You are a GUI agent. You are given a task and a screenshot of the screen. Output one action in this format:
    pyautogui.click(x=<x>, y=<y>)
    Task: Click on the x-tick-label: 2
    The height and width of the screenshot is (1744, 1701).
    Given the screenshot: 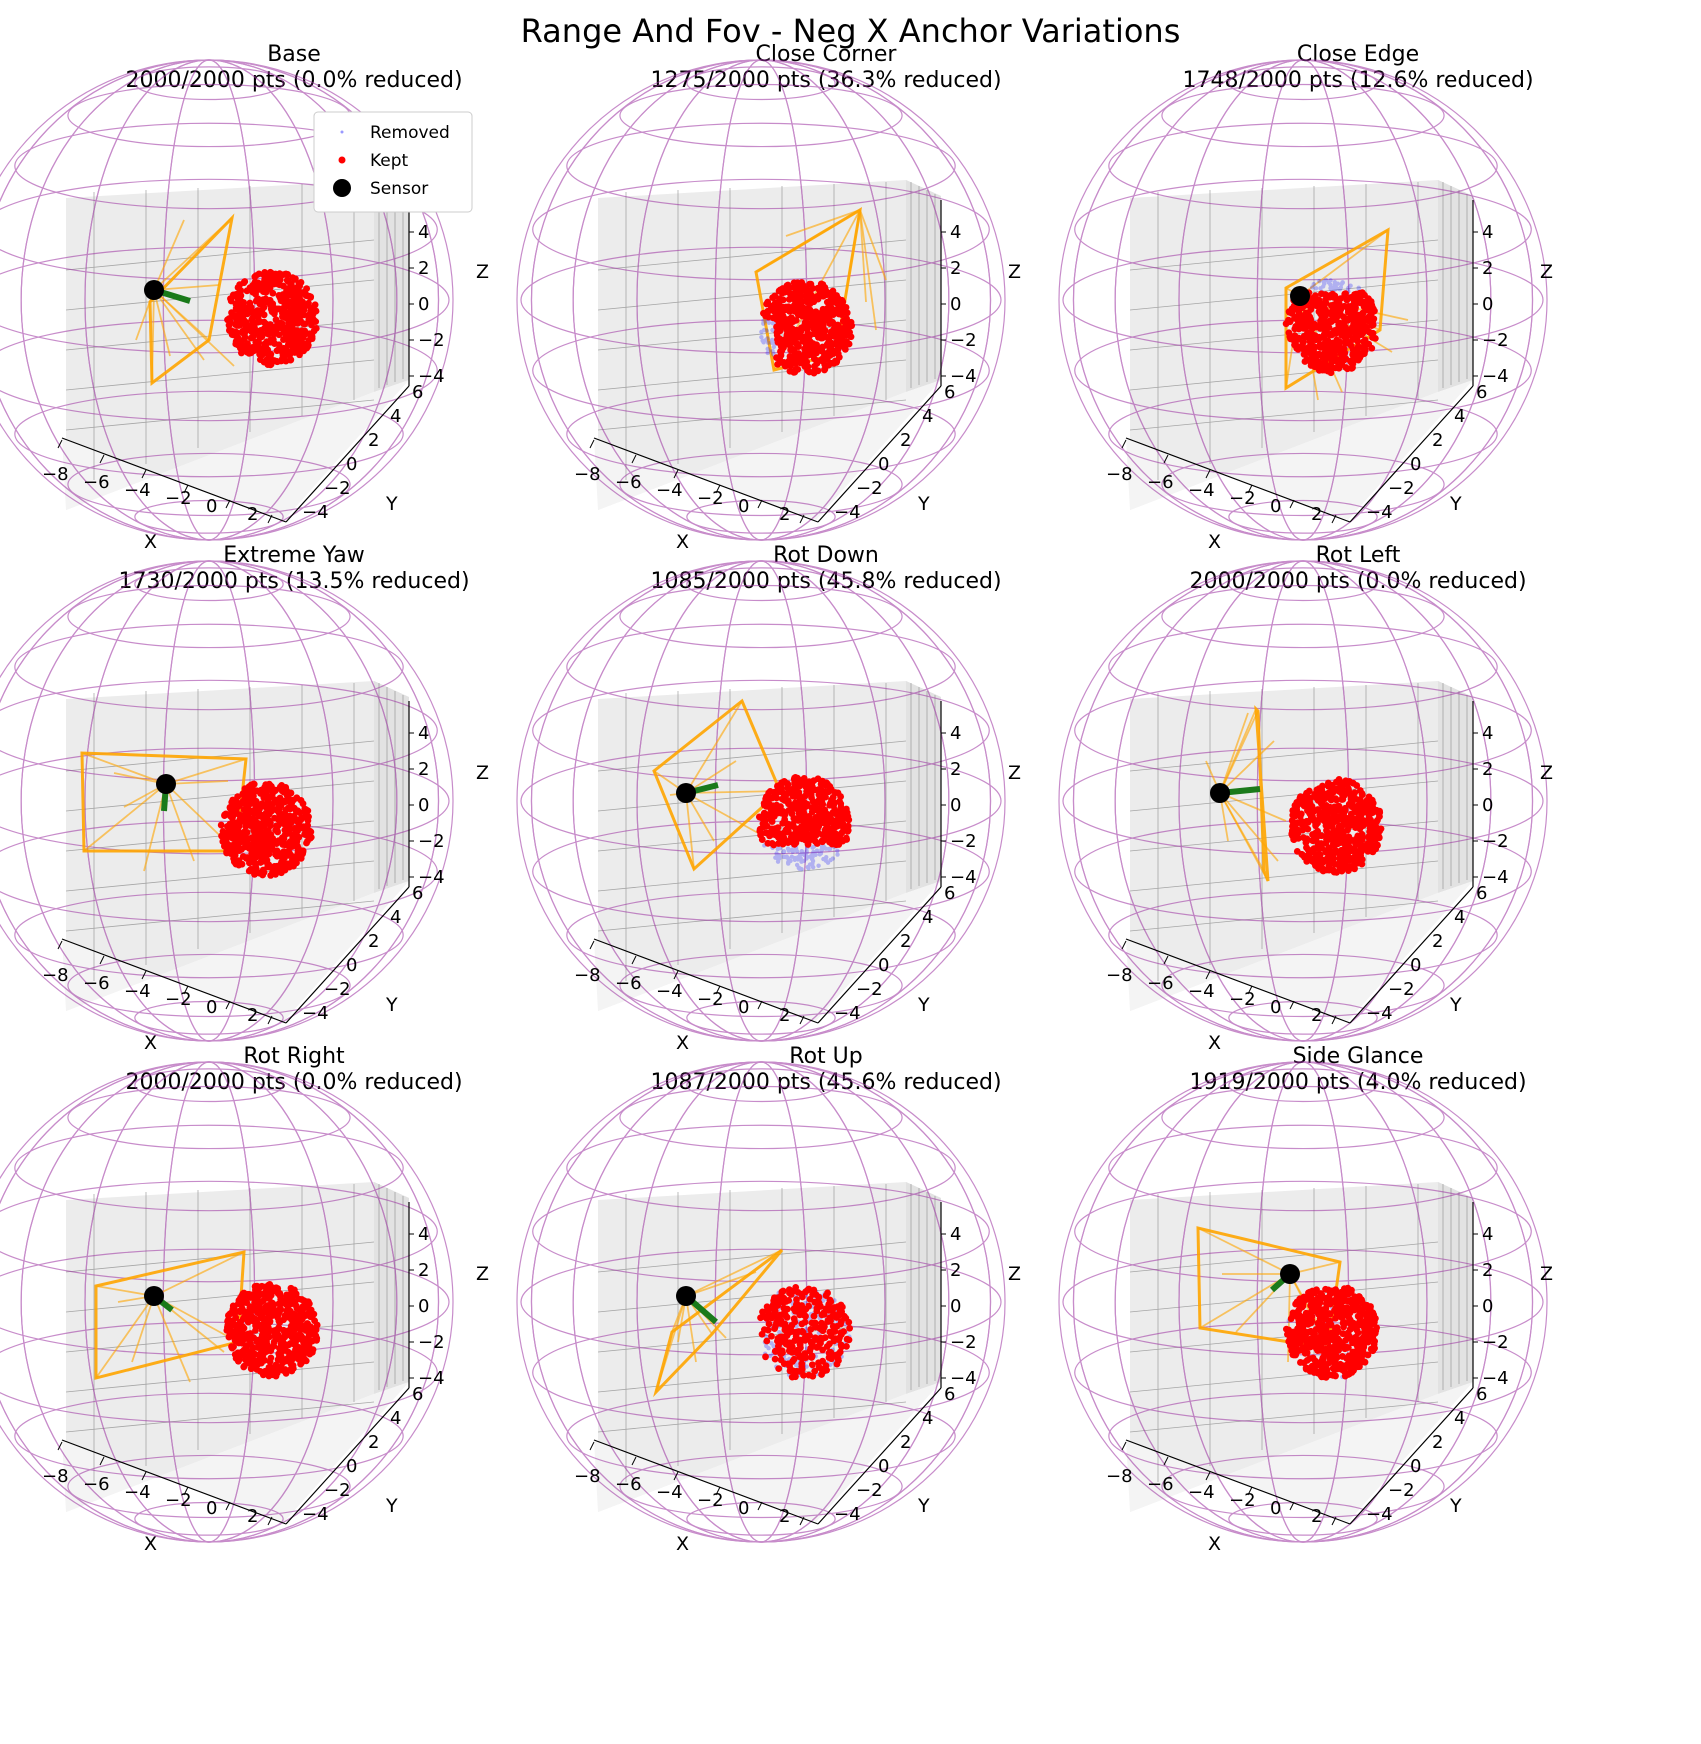 What is the action you would take?
    pyautogui.click(x=1316, y=514)
    